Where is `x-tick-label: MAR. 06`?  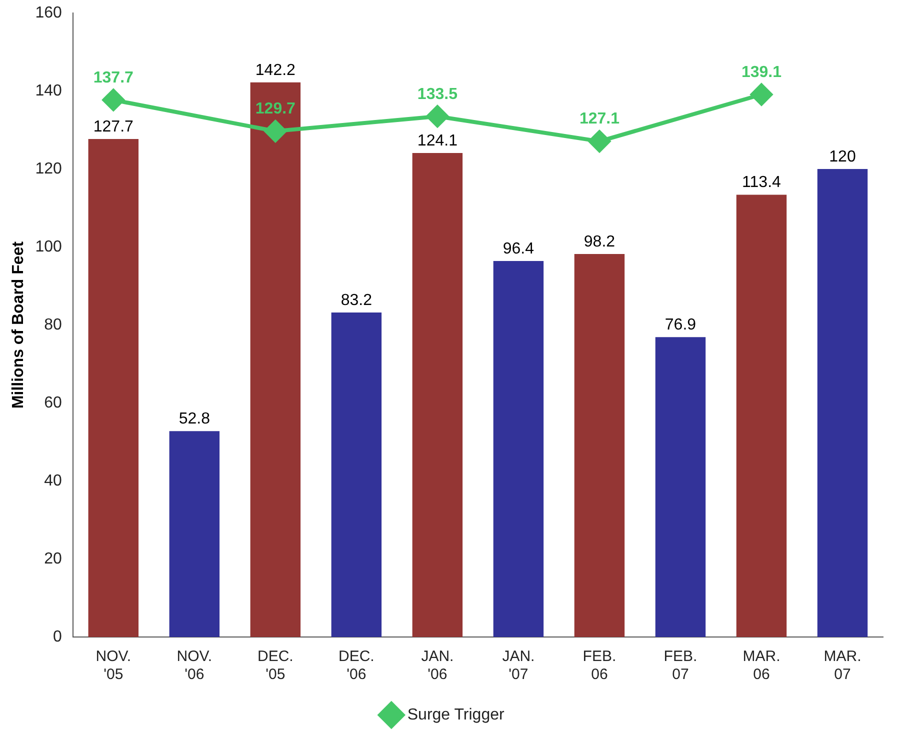 x-tick-label: MAR. 06 is located at coordinates (761, 666).